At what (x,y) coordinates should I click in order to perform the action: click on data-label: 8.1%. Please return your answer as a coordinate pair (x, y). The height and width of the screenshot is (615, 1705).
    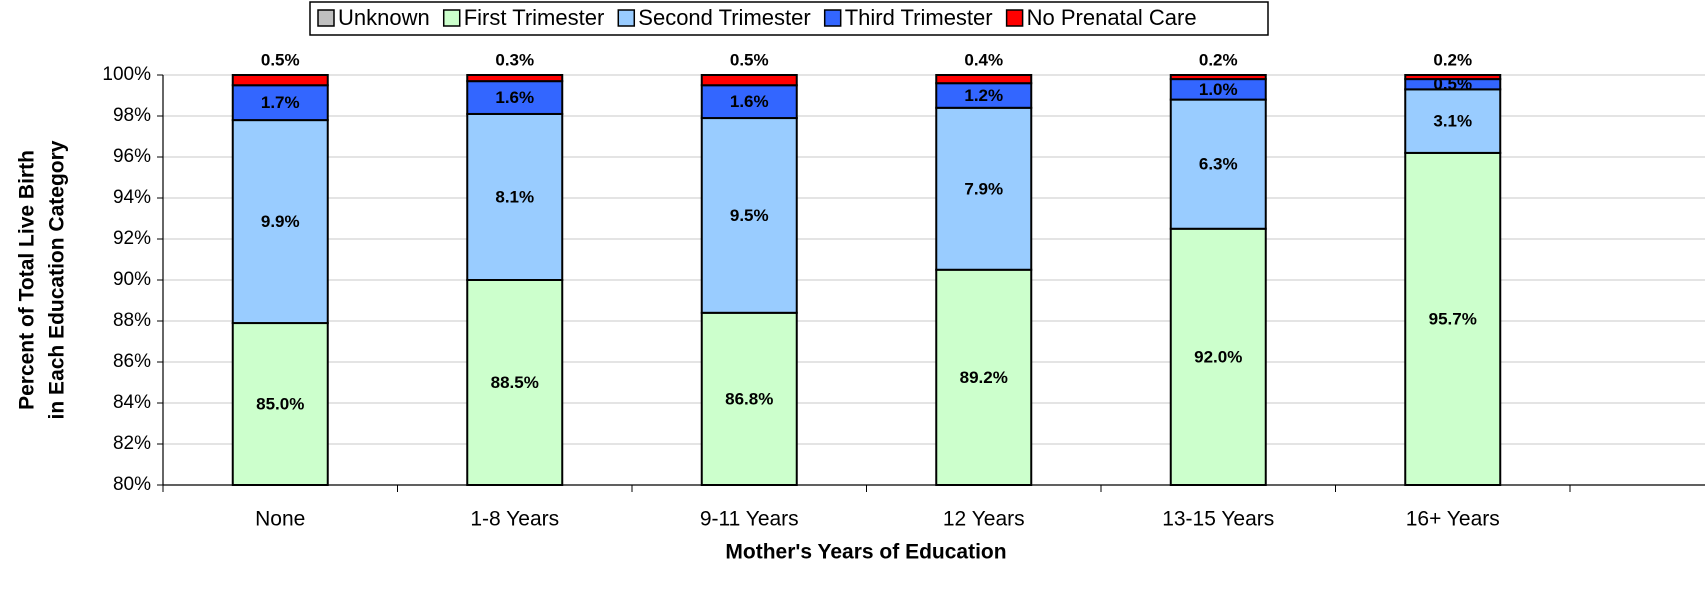
    Looking at the image, I should click on (514, 196).